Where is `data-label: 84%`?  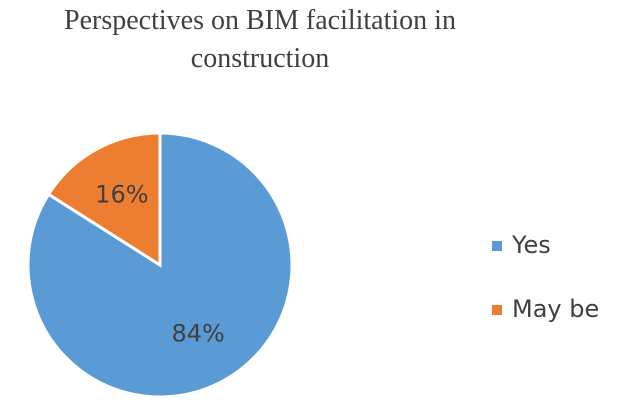 data-label: 84% is located at coordinates (197, 333).